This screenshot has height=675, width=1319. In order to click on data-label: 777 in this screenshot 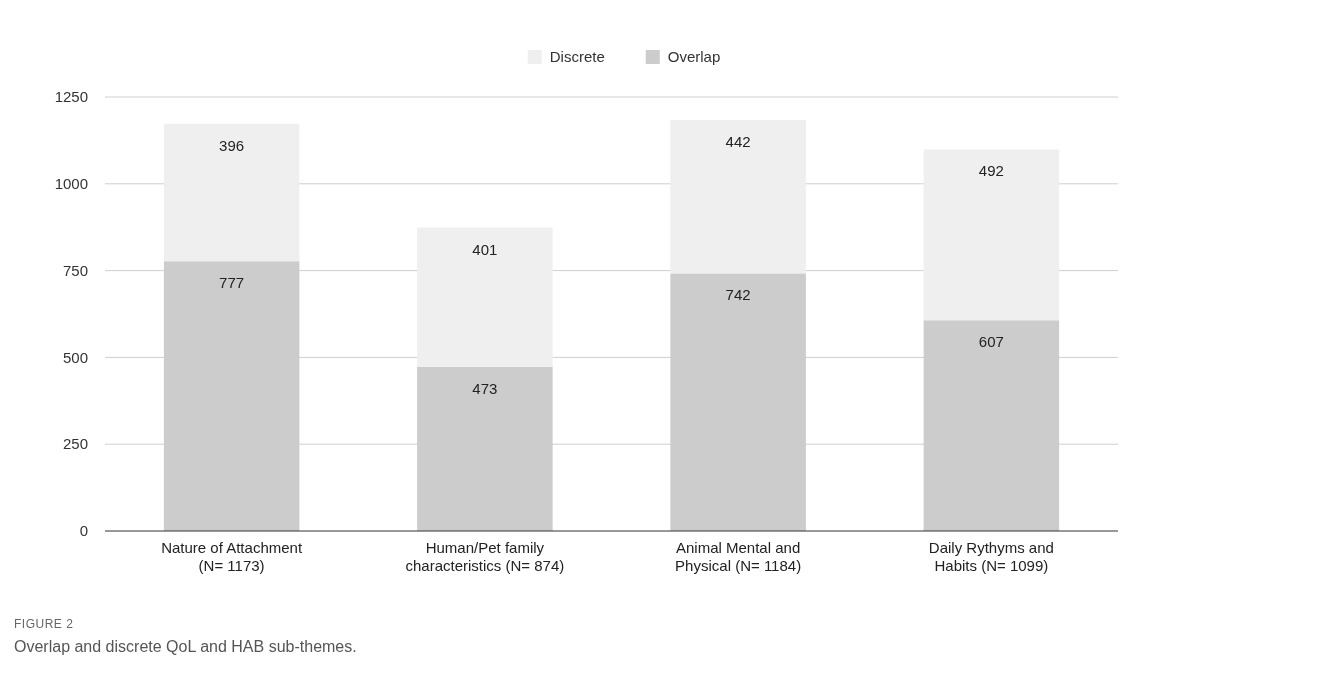, I will do `click(232, 283)`.